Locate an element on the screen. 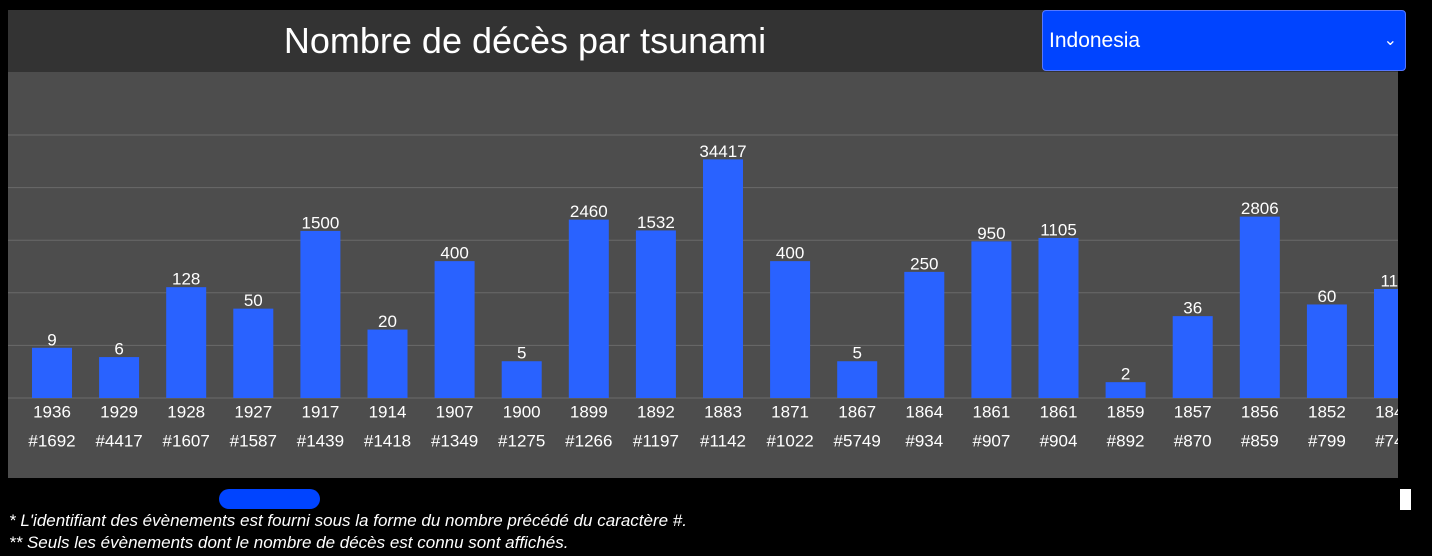 This screenshot has width=1432, height=556. data-label: 9 is located at coordinates (51, 339).